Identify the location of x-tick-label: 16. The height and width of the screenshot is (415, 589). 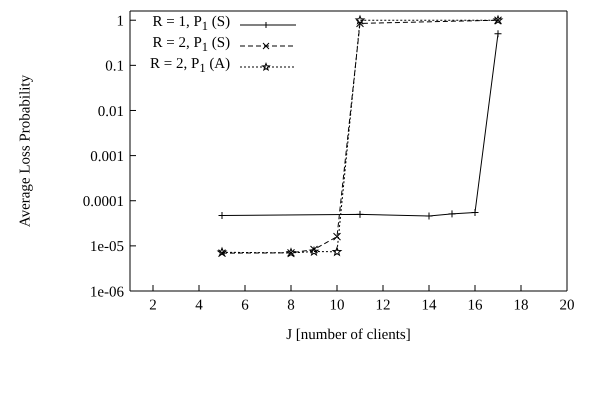
(475, 306).